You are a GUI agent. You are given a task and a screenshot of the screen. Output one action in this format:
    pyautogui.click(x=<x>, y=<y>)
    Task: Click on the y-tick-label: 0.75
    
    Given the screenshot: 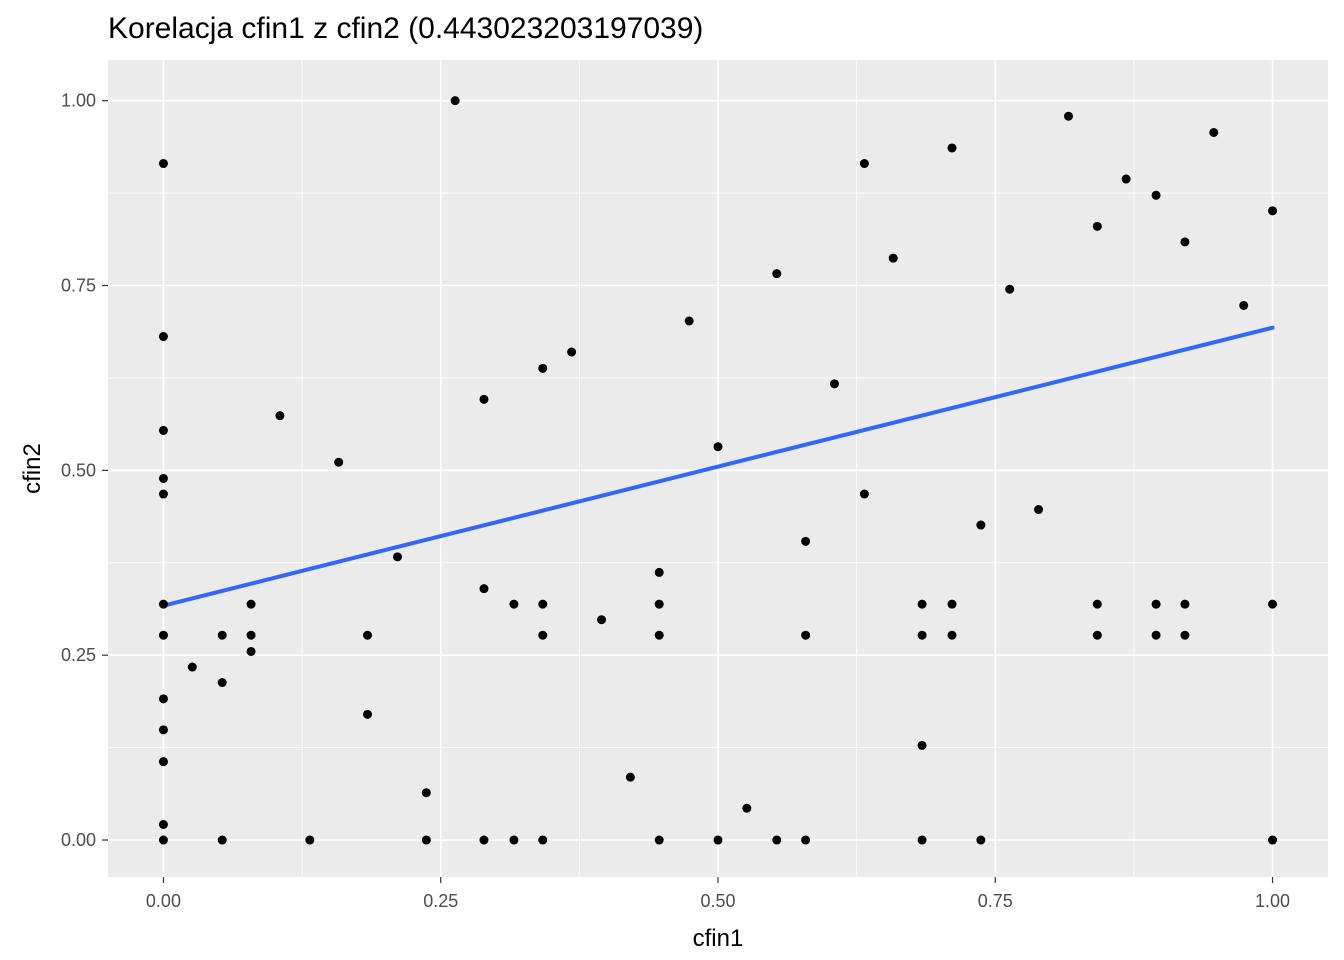 What is the action you would take?
    pyautogui.click(x=78, y=286)
    